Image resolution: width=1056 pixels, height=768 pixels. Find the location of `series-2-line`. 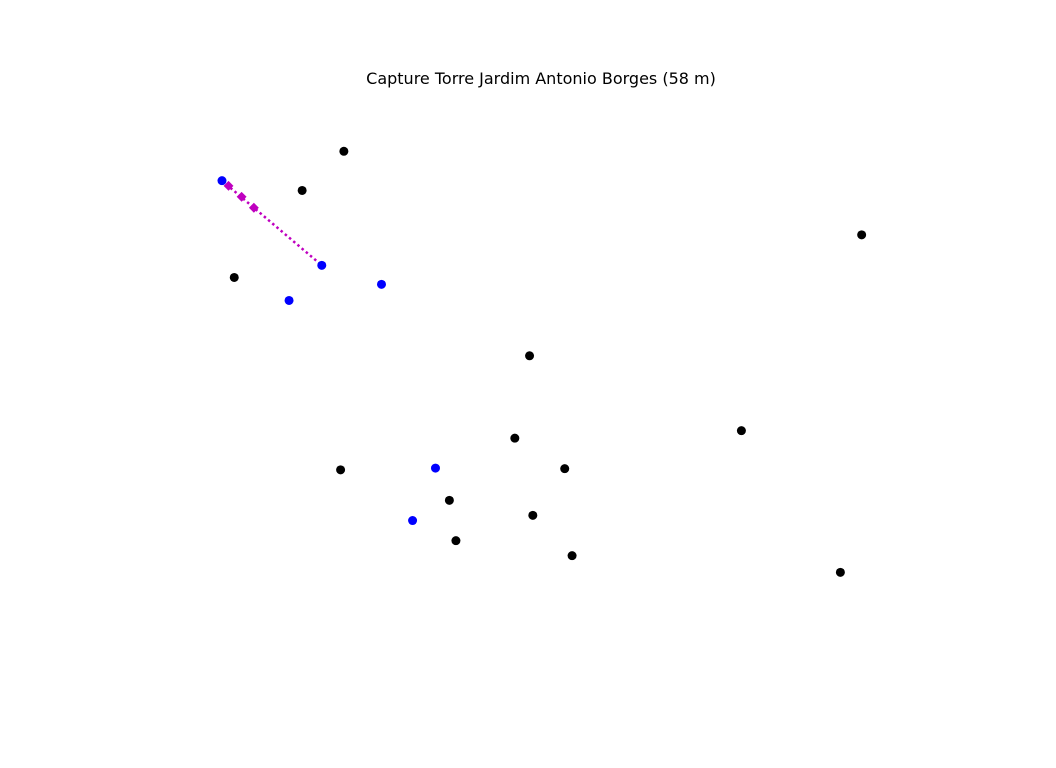

series-2-line is located at coordinates (272, 223).